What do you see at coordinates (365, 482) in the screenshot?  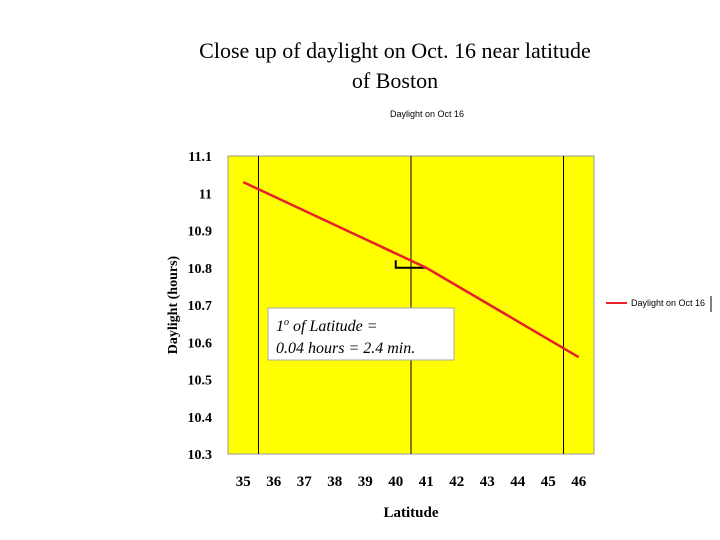 I see `x-tick-39: 39` at bounding box center [365, 482].